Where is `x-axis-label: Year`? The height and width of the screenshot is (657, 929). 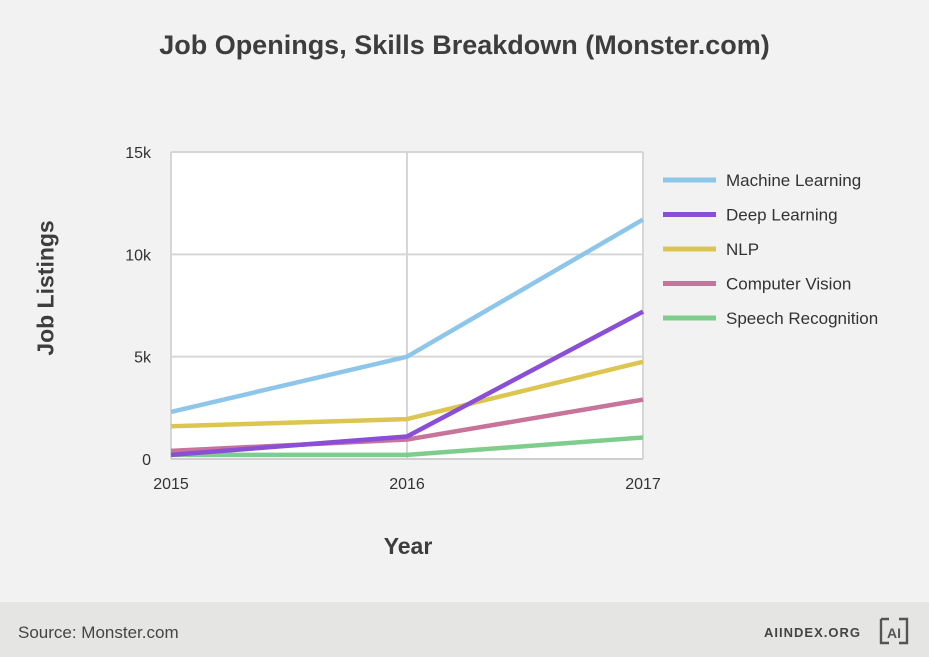 x-axis-label: Year is located at coordinates (408, 546).